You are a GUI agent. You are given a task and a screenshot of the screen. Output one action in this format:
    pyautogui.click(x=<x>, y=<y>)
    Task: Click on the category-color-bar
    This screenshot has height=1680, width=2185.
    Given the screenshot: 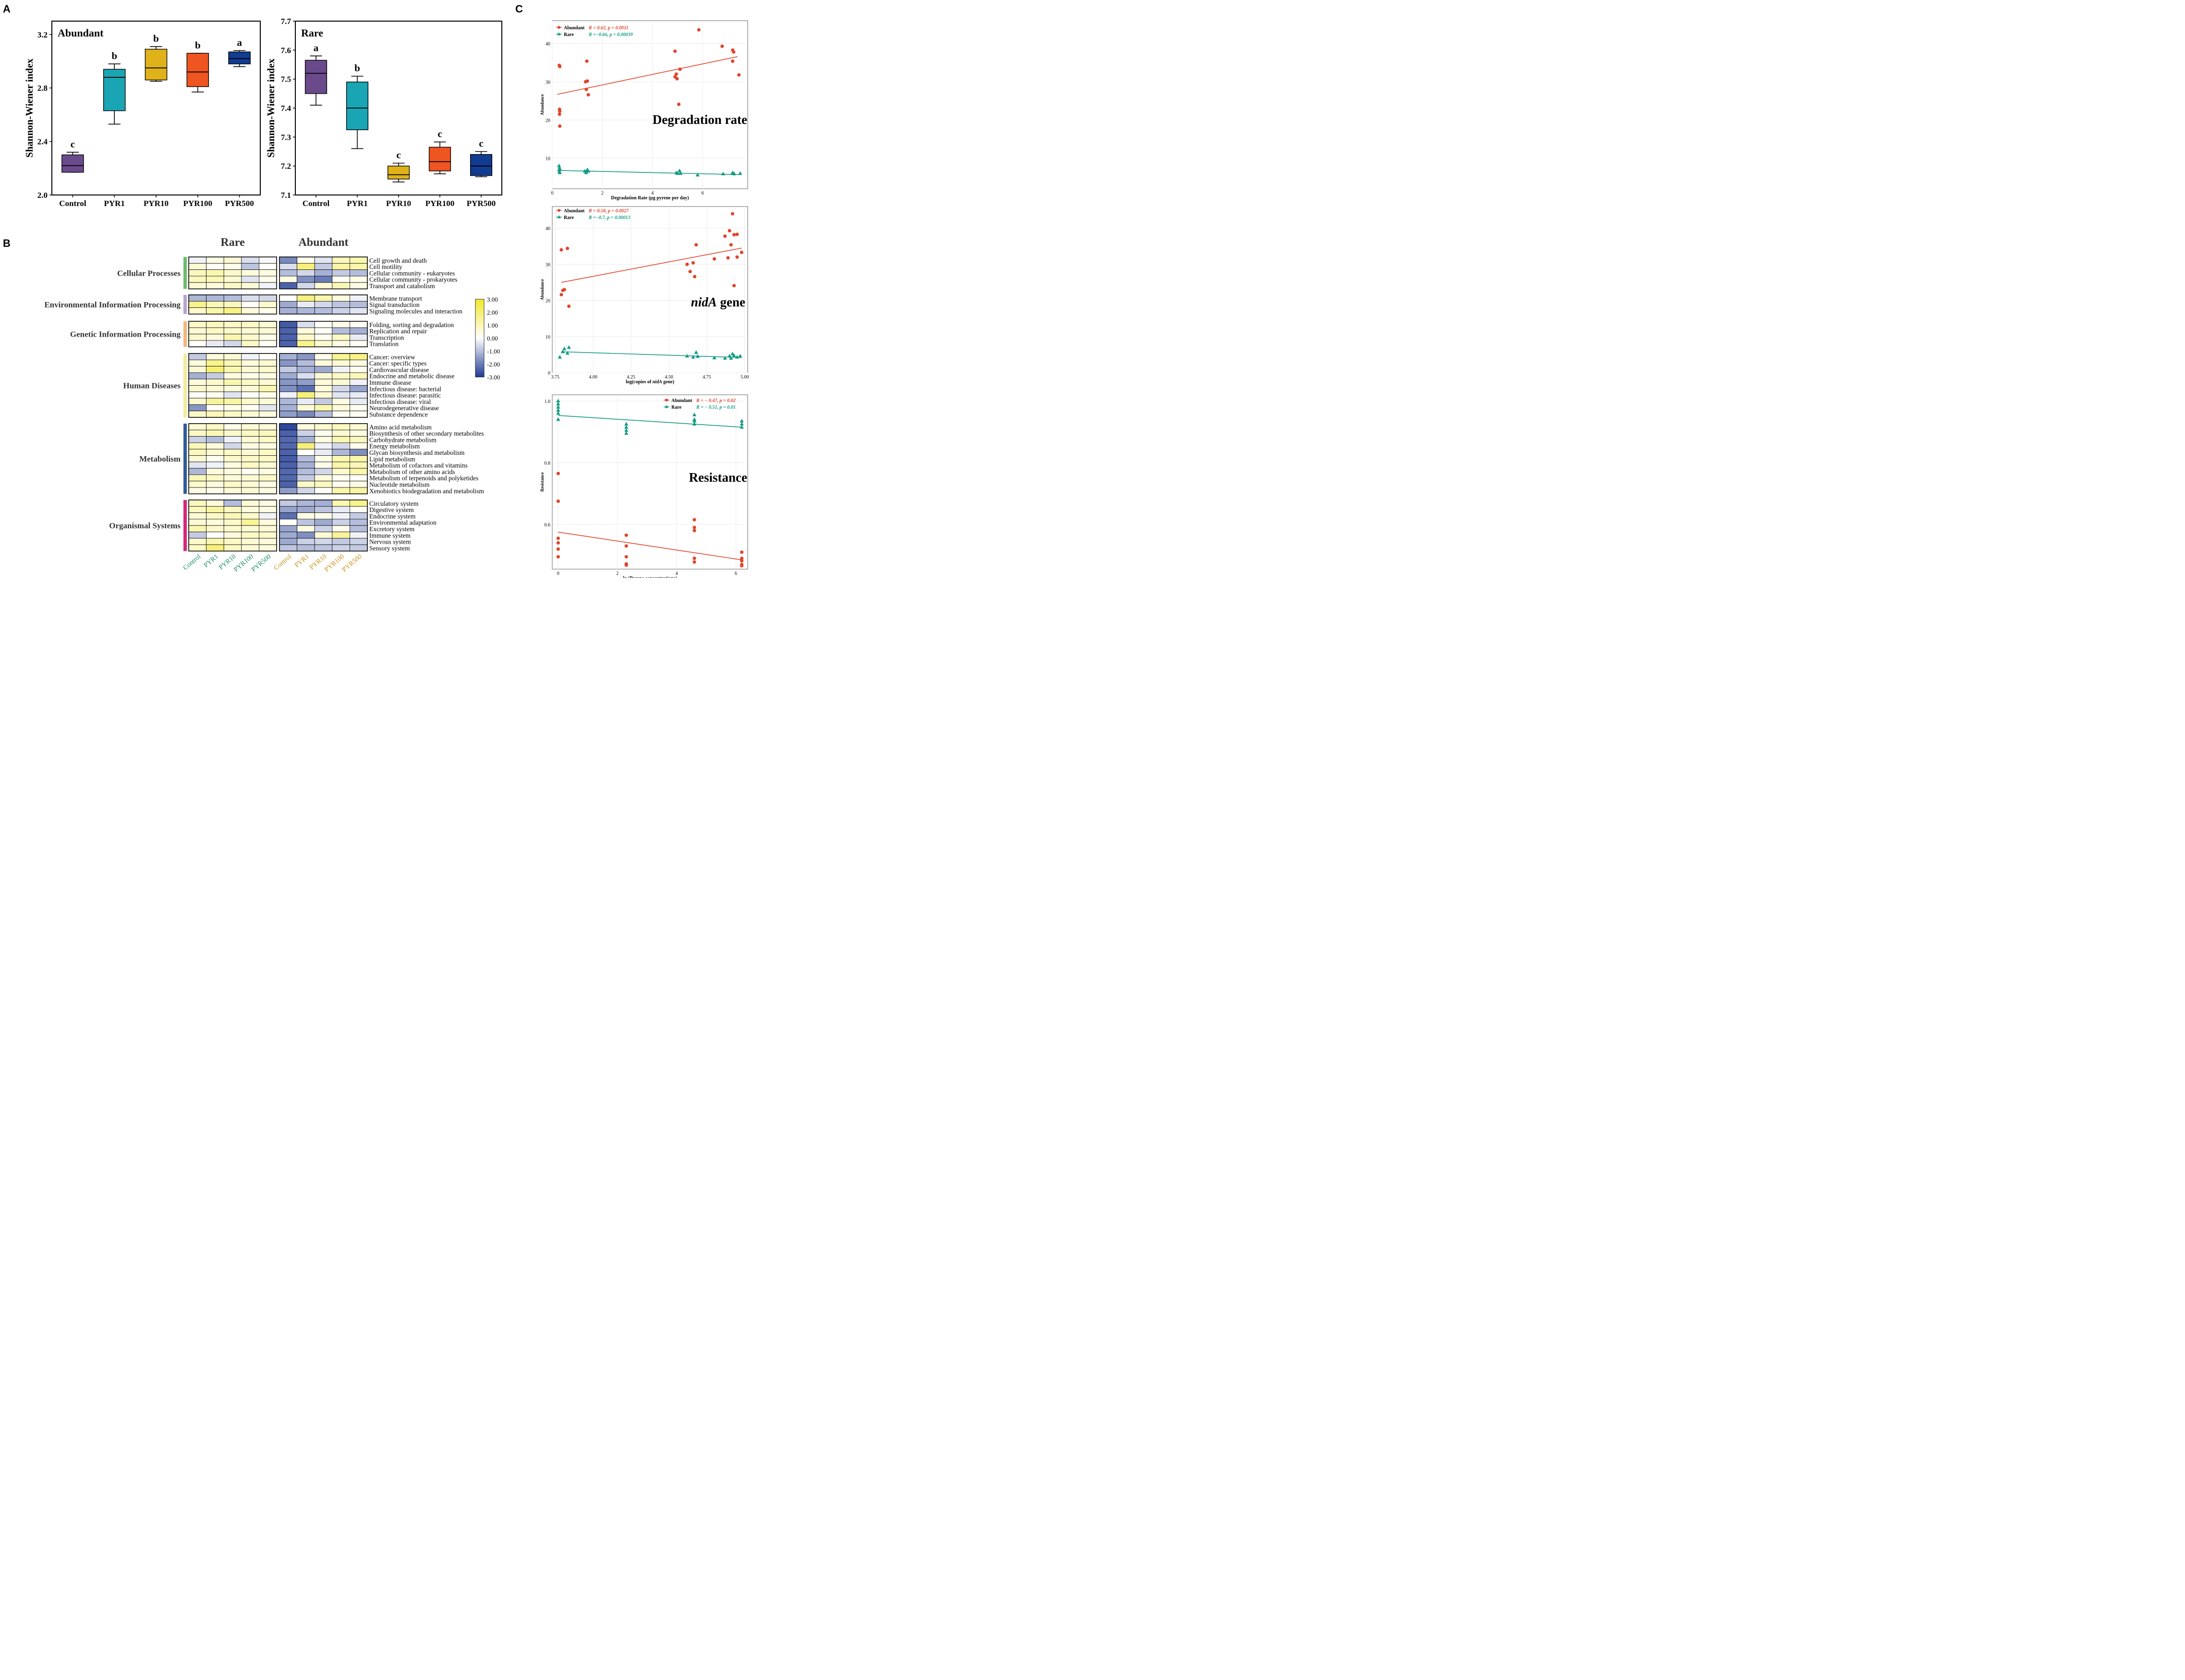 What is the action you would take?
    pyautogui.click(x=185, y=304)
    